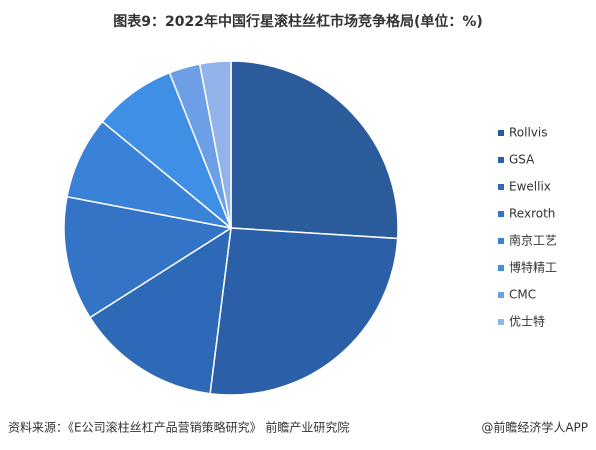 Image resolution: width=596 pixels, height=450 pixels. Describe the element at coordinates (533, 267) in the screenshot. I see `legend-label: 博特精工` at that location.